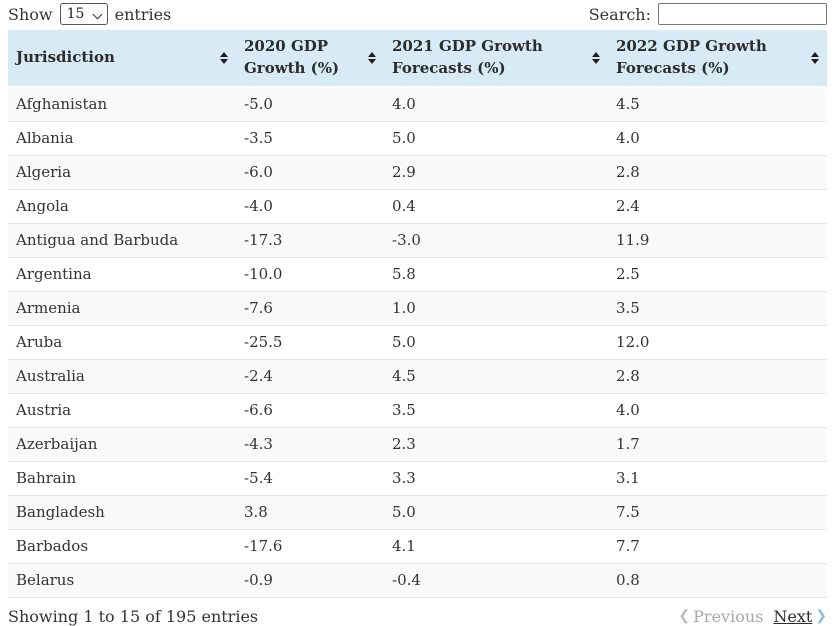  I want to click on search-label: Search:, so click(619, 14).